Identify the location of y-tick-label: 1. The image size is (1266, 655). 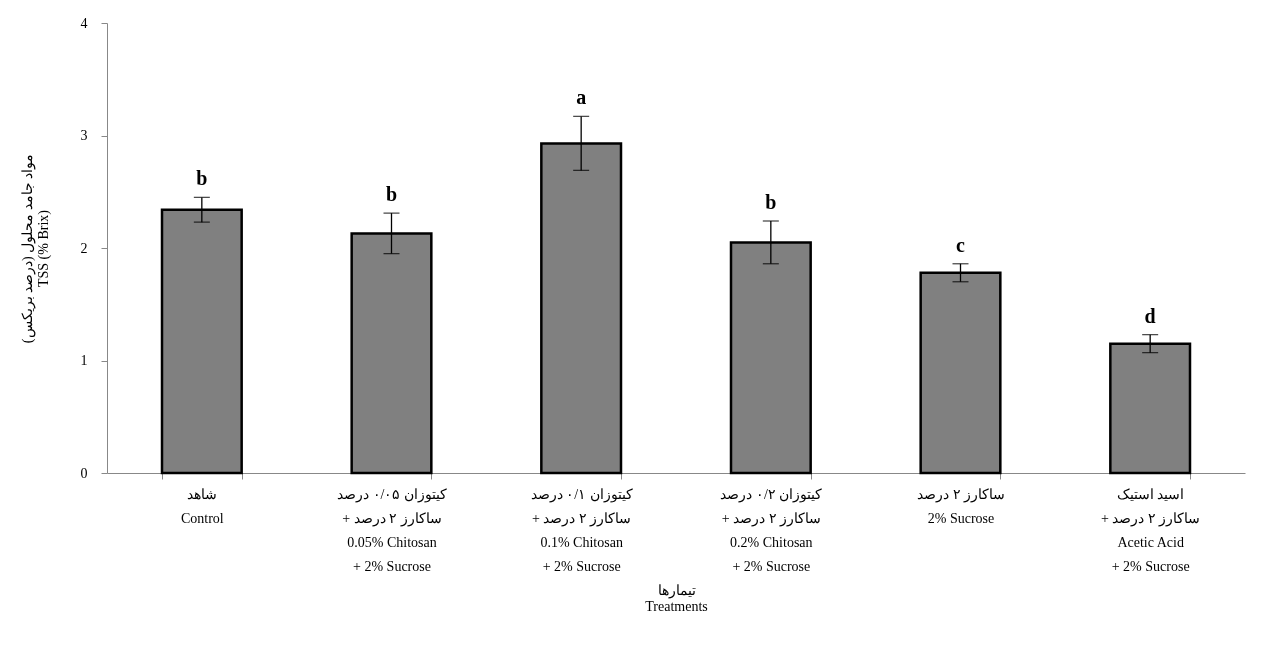
(84, 360).